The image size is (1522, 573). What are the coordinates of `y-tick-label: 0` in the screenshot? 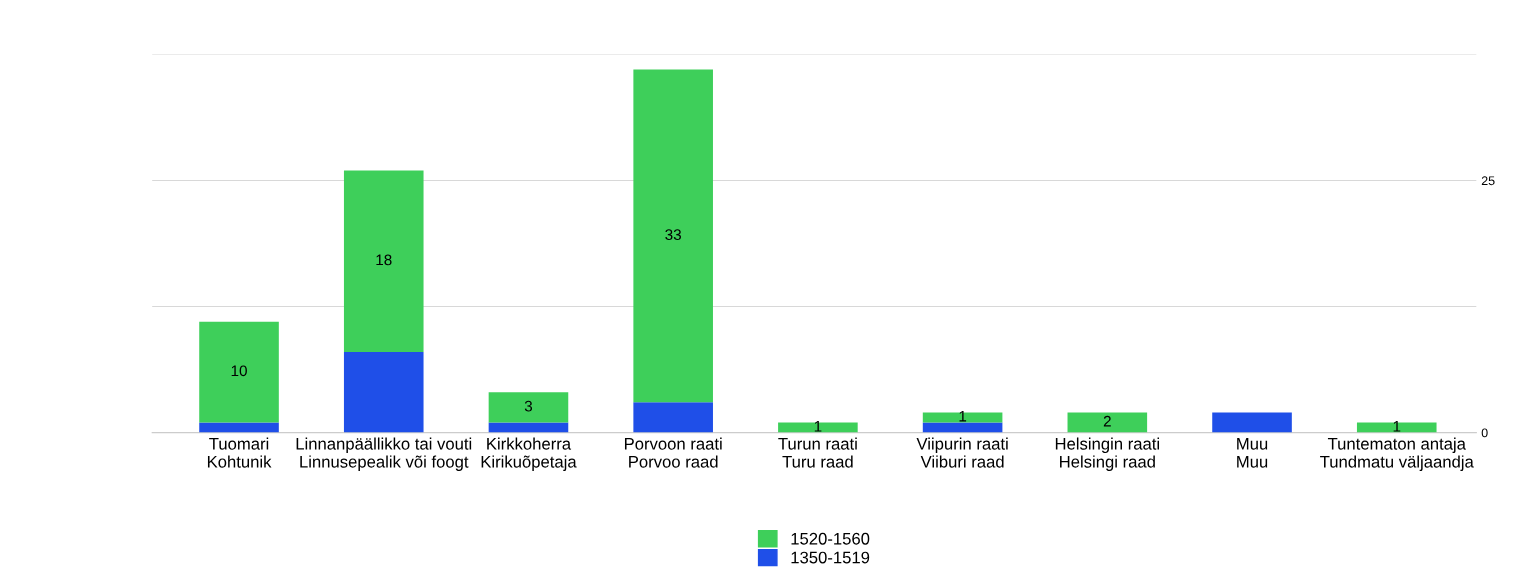 It's located at (1484, 433).